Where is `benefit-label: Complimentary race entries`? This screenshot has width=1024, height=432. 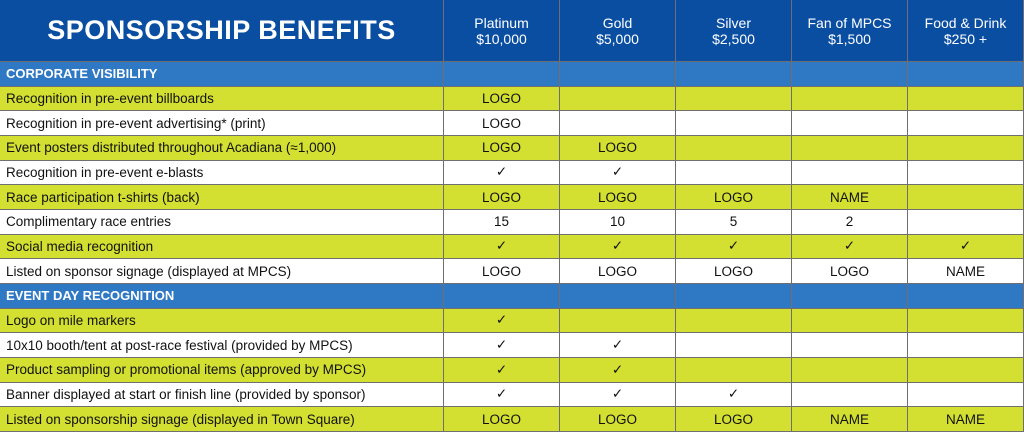 benefit-label: Complimentary race entries is located at coordinates (222, 222).